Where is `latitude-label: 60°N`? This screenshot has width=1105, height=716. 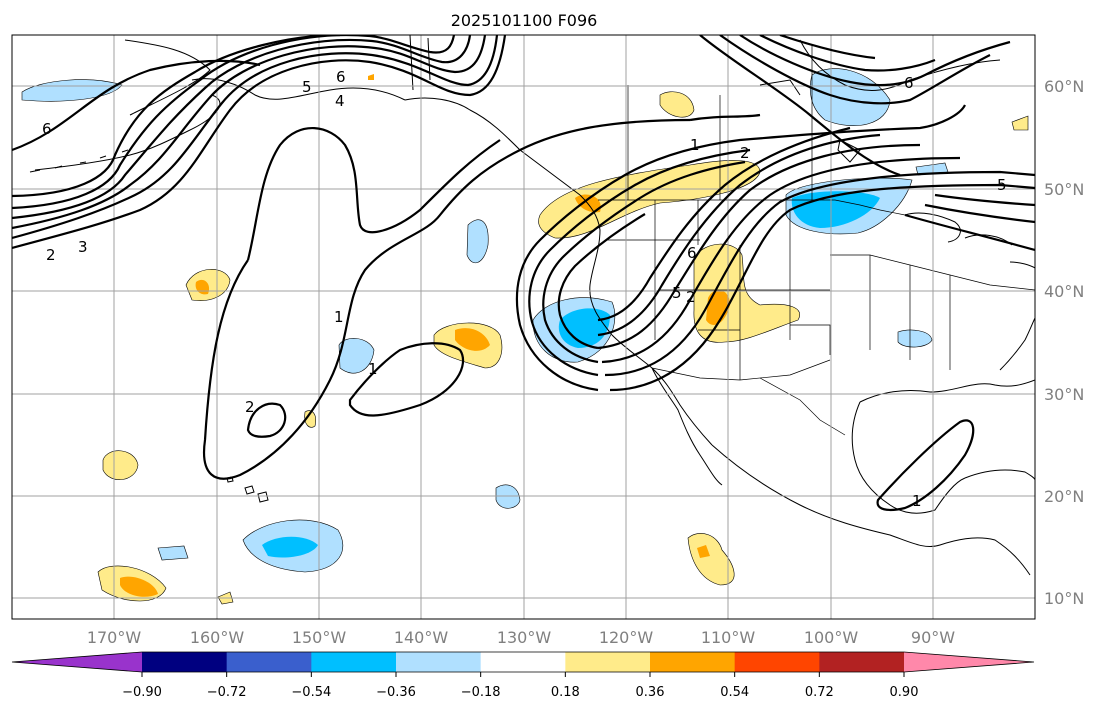
latitude-label: 60°N is located at coordinates (1064, 86).